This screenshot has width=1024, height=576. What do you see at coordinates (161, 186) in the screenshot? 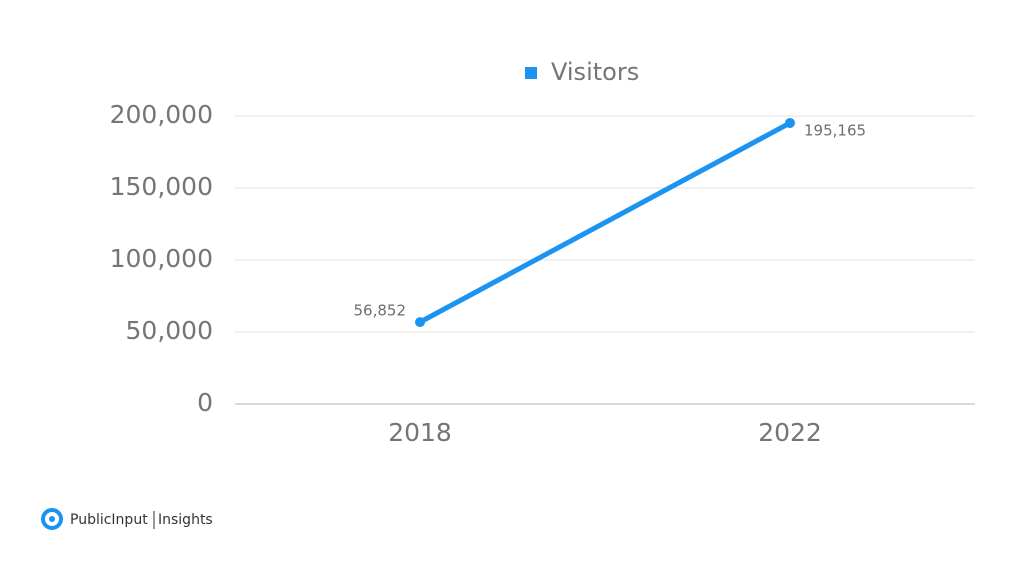
I see `y-tick-label: 150,000` at bounding box center [161, 186].